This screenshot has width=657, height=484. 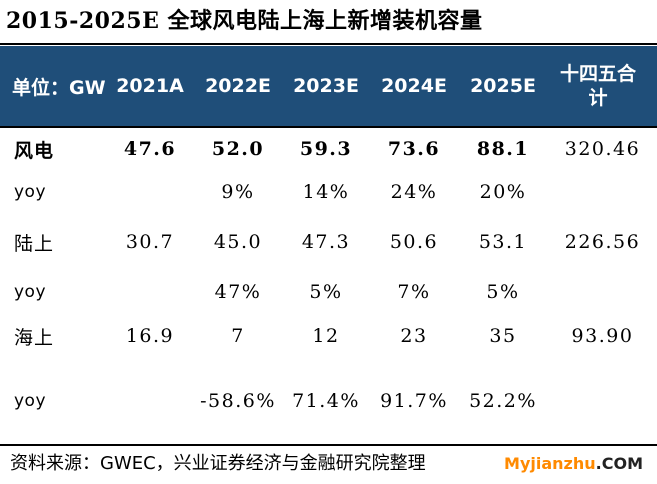 What do you see at coordinates (414, 401) in the screenshot?
I see `table-cell: 91.7%` at bounding box center [414, 401].